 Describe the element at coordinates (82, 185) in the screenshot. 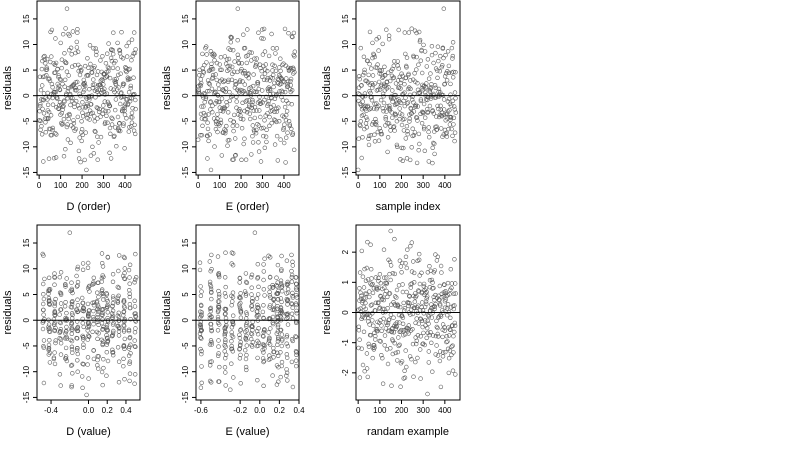

I see `x-tick-label: 200` at that location.